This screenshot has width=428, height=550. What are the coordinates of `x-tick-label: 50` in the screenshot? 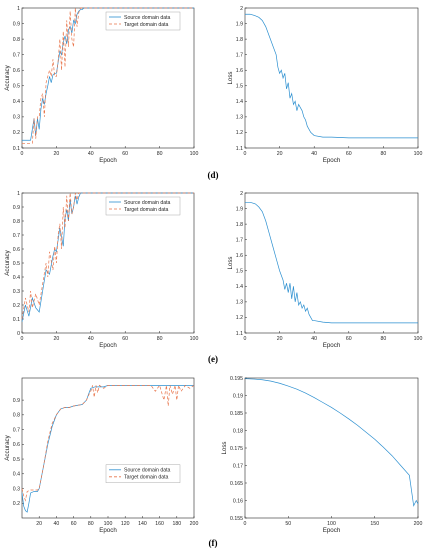 It's located at (288, 524).